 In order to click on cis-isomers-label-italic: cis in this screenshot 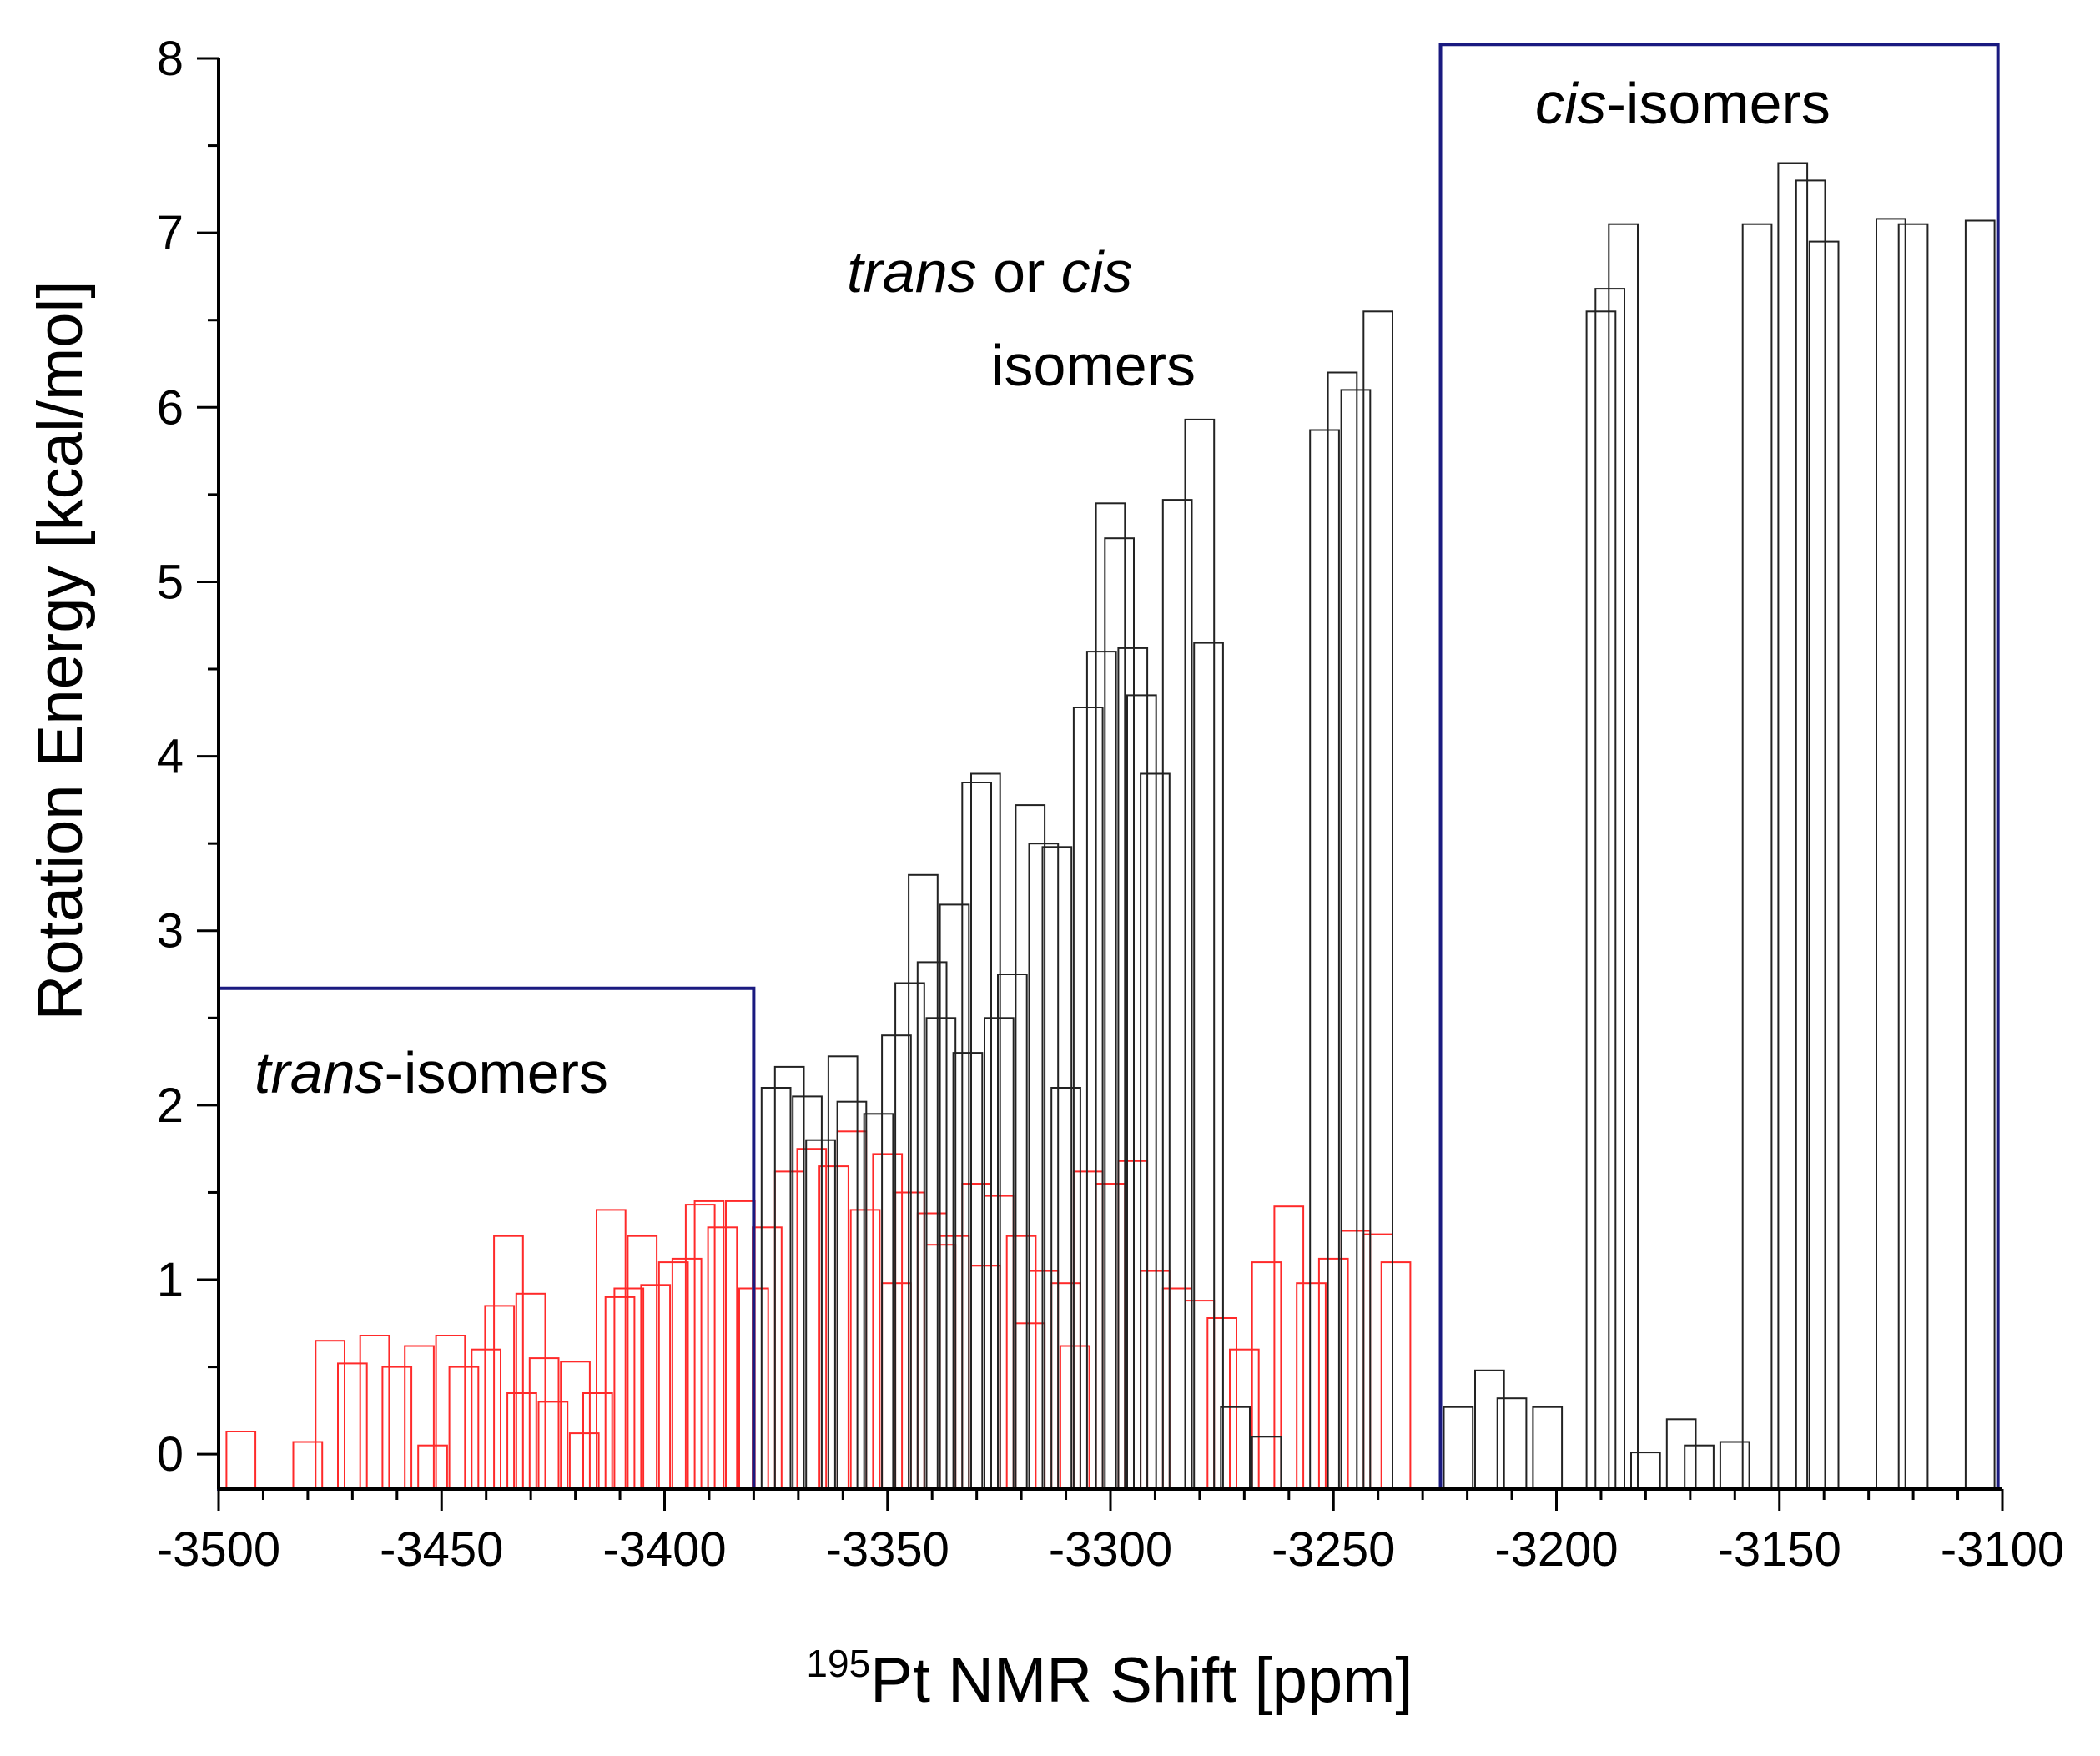, I will do `click(1571, 104)`.